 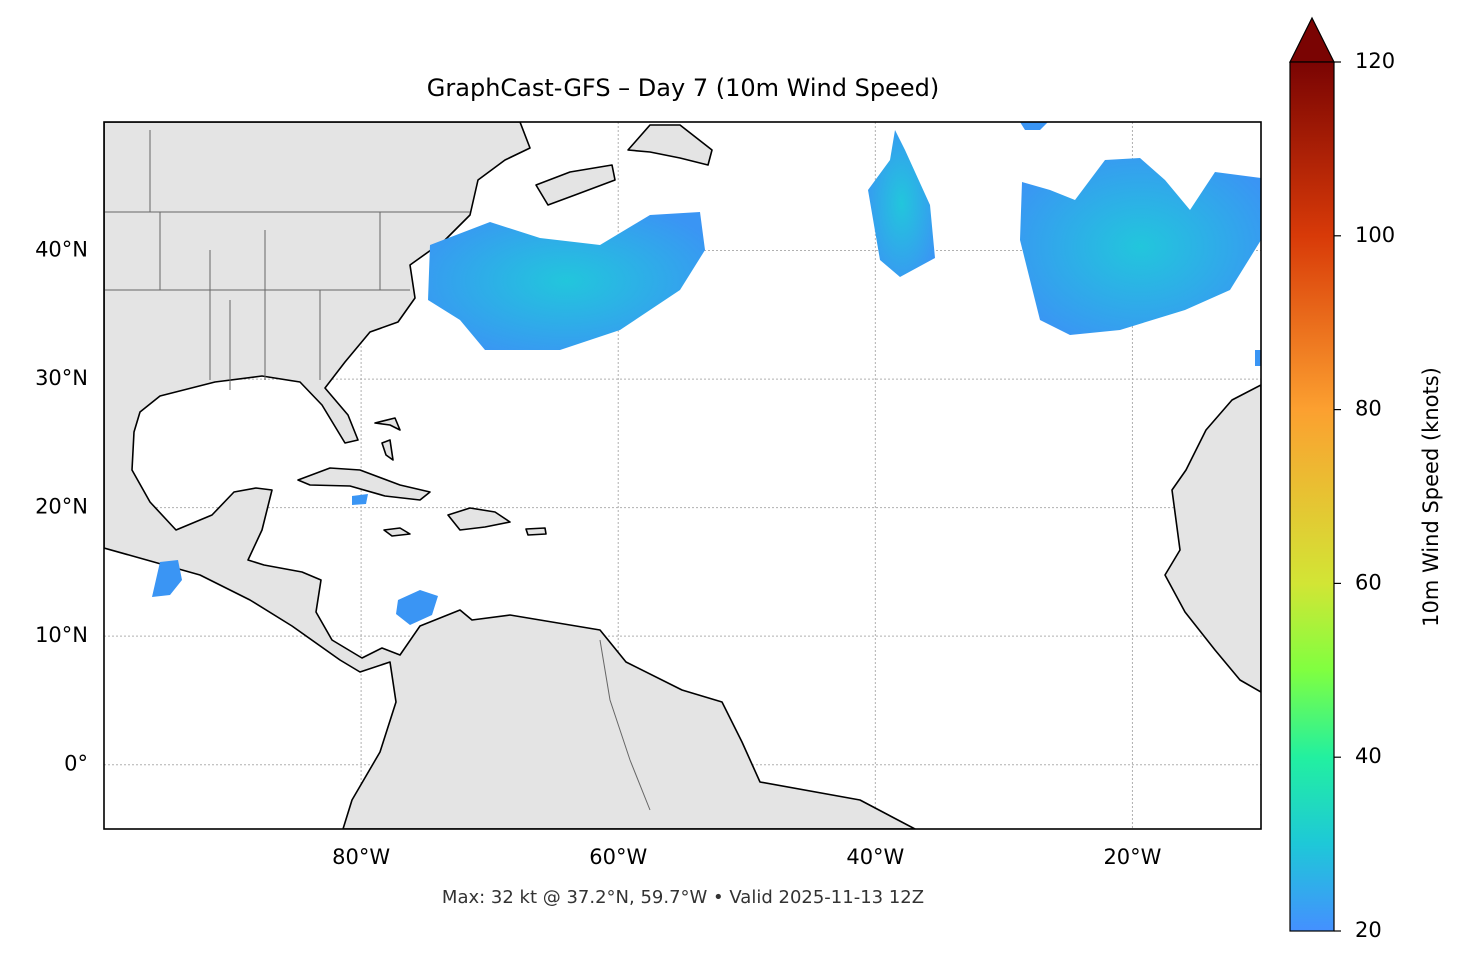 What do you see at coordinates (1368, 582) in the screenshot?
I see `colorbar-tick-label: 60` at bounding box center [1368, 582].